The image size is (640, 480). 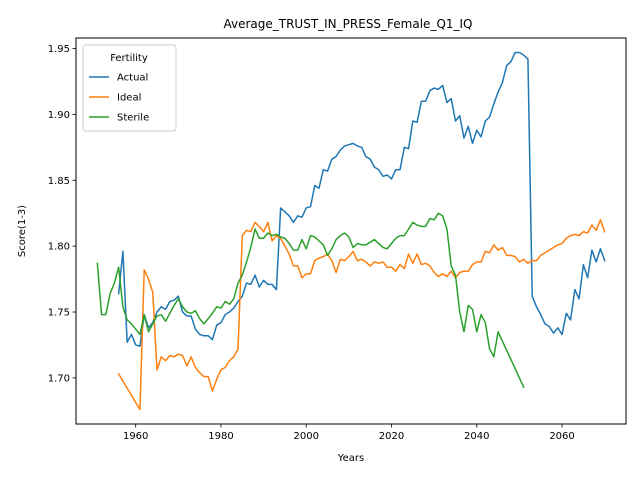 I want to click on y-tick-label: 1.80, so click(x=59, y=247).